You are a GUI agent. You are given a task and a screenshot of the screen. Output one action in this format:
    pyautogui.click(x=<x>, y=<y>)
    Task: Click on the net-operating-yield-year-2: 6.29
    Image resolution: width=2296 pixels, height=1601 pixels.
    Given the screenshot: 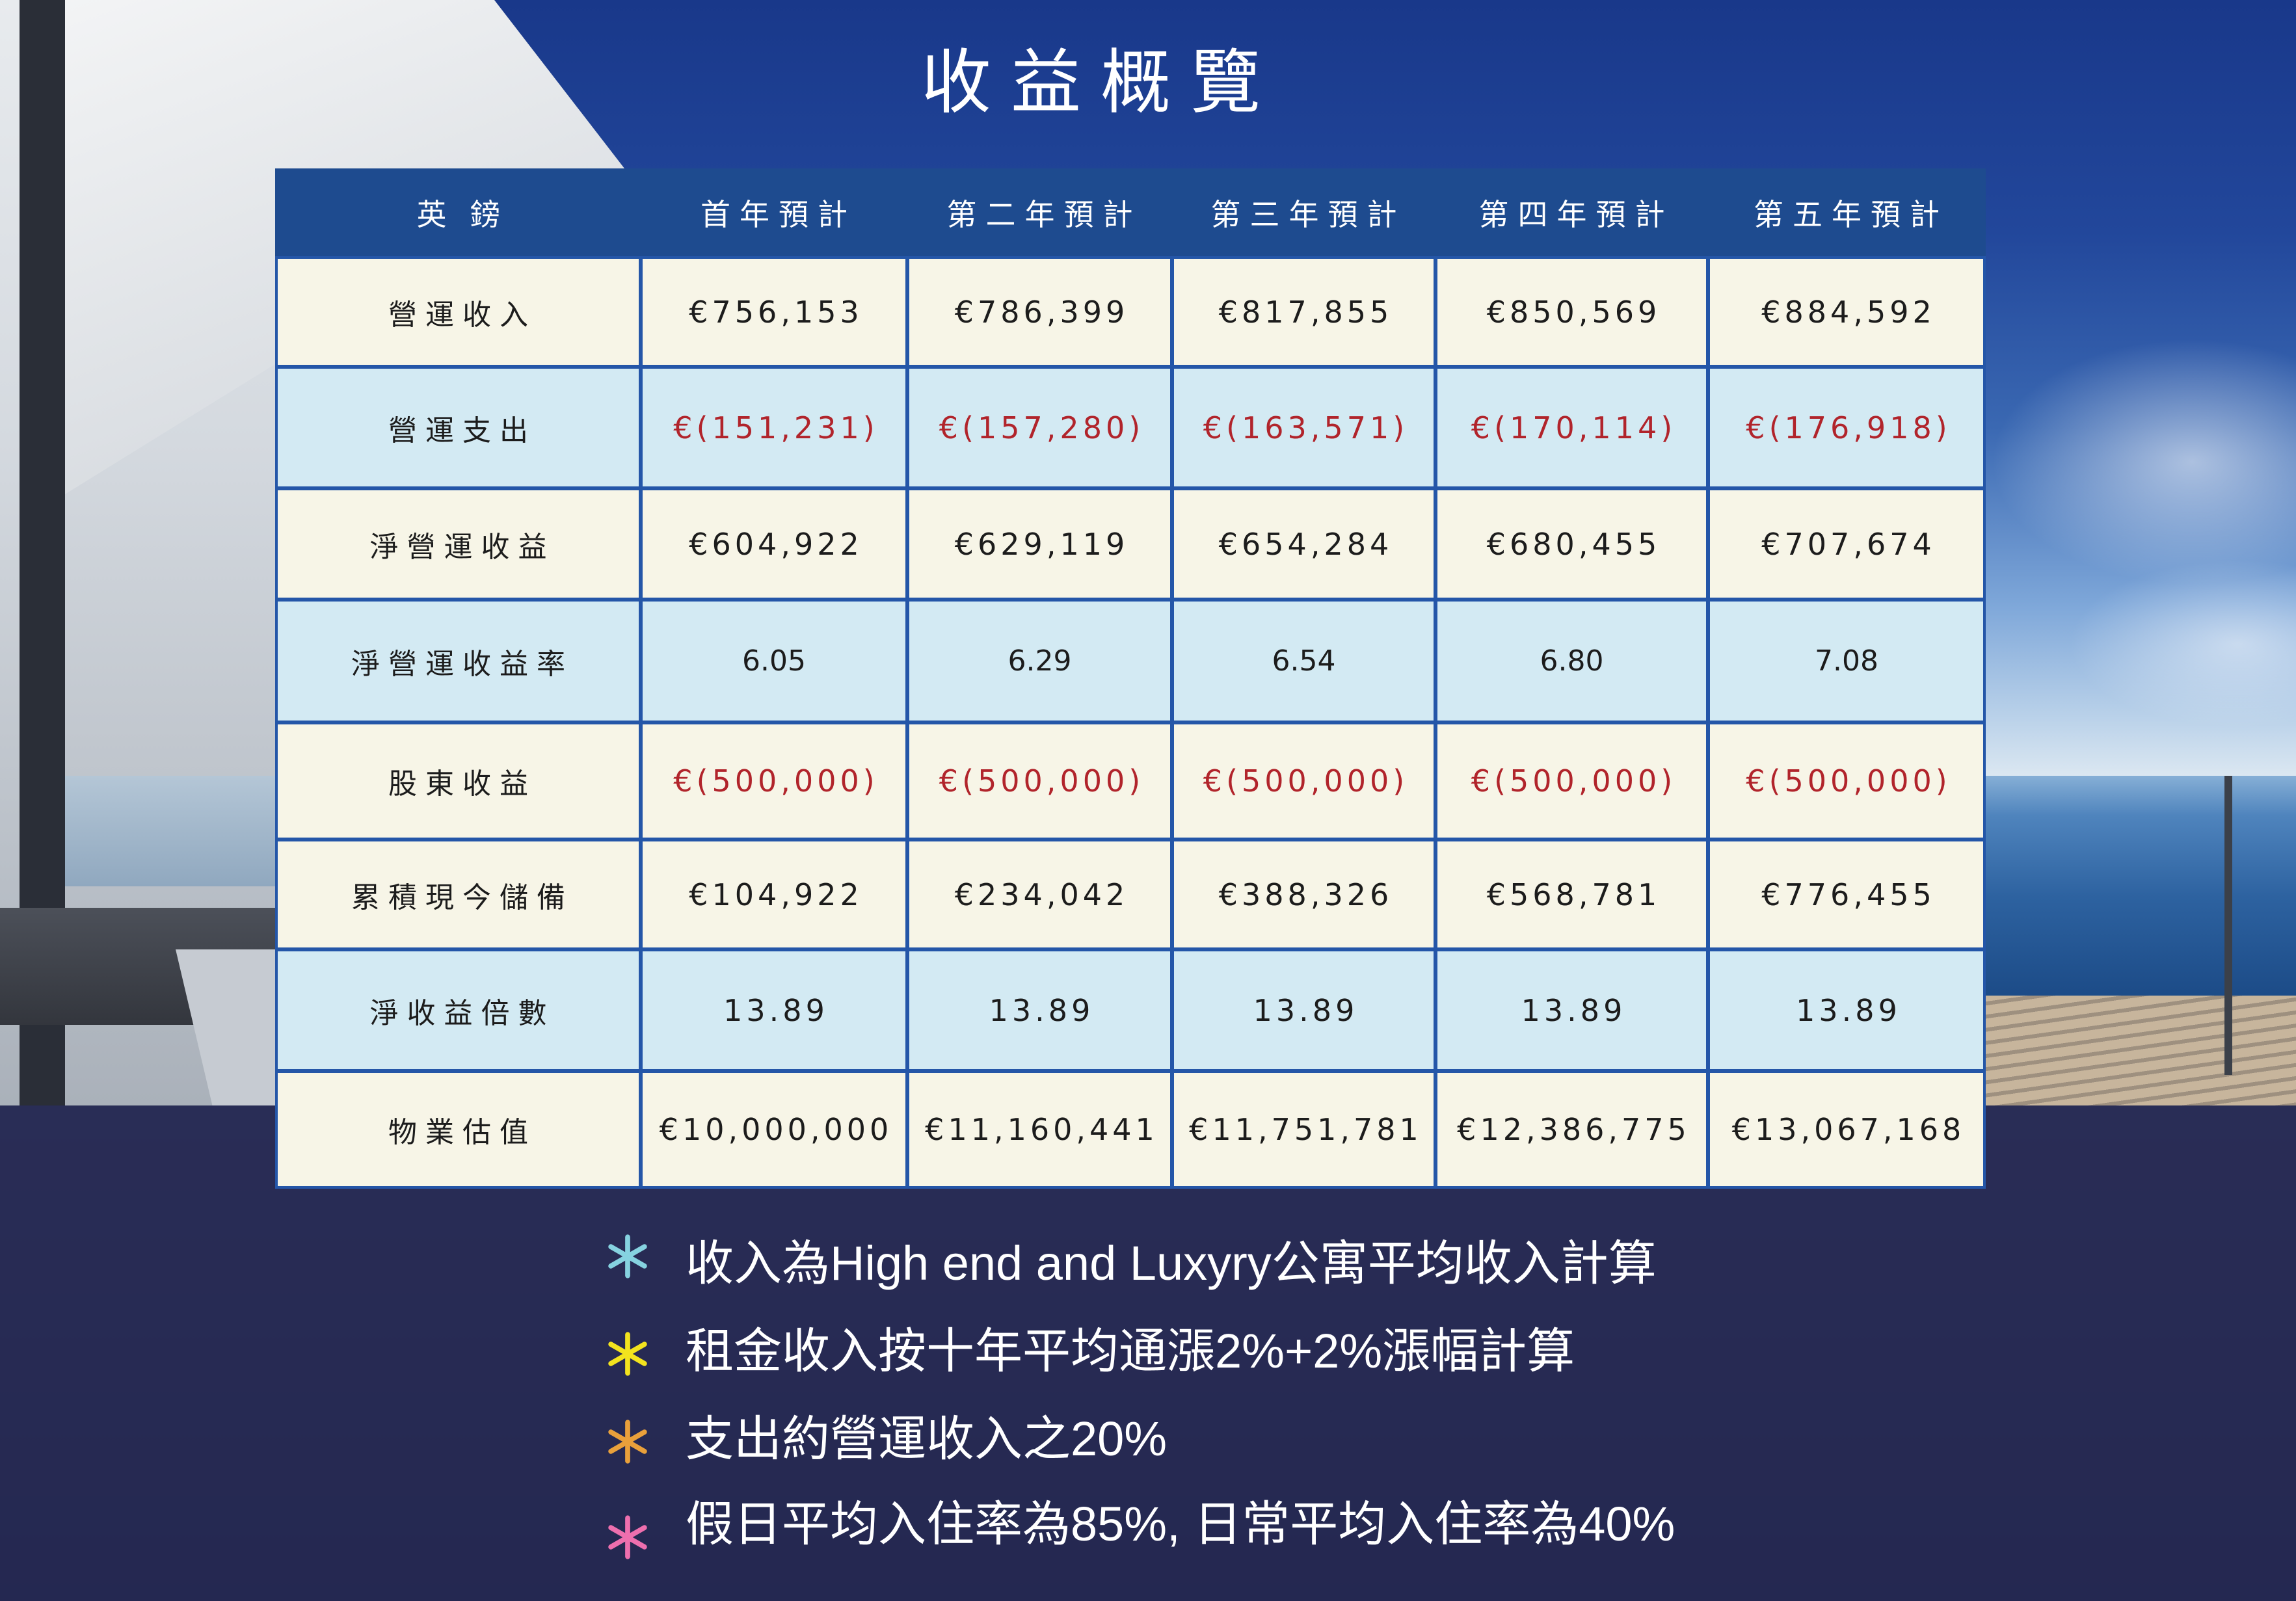 What is the action you would take?
    pyautogui.click(x=1039, y=661)
    